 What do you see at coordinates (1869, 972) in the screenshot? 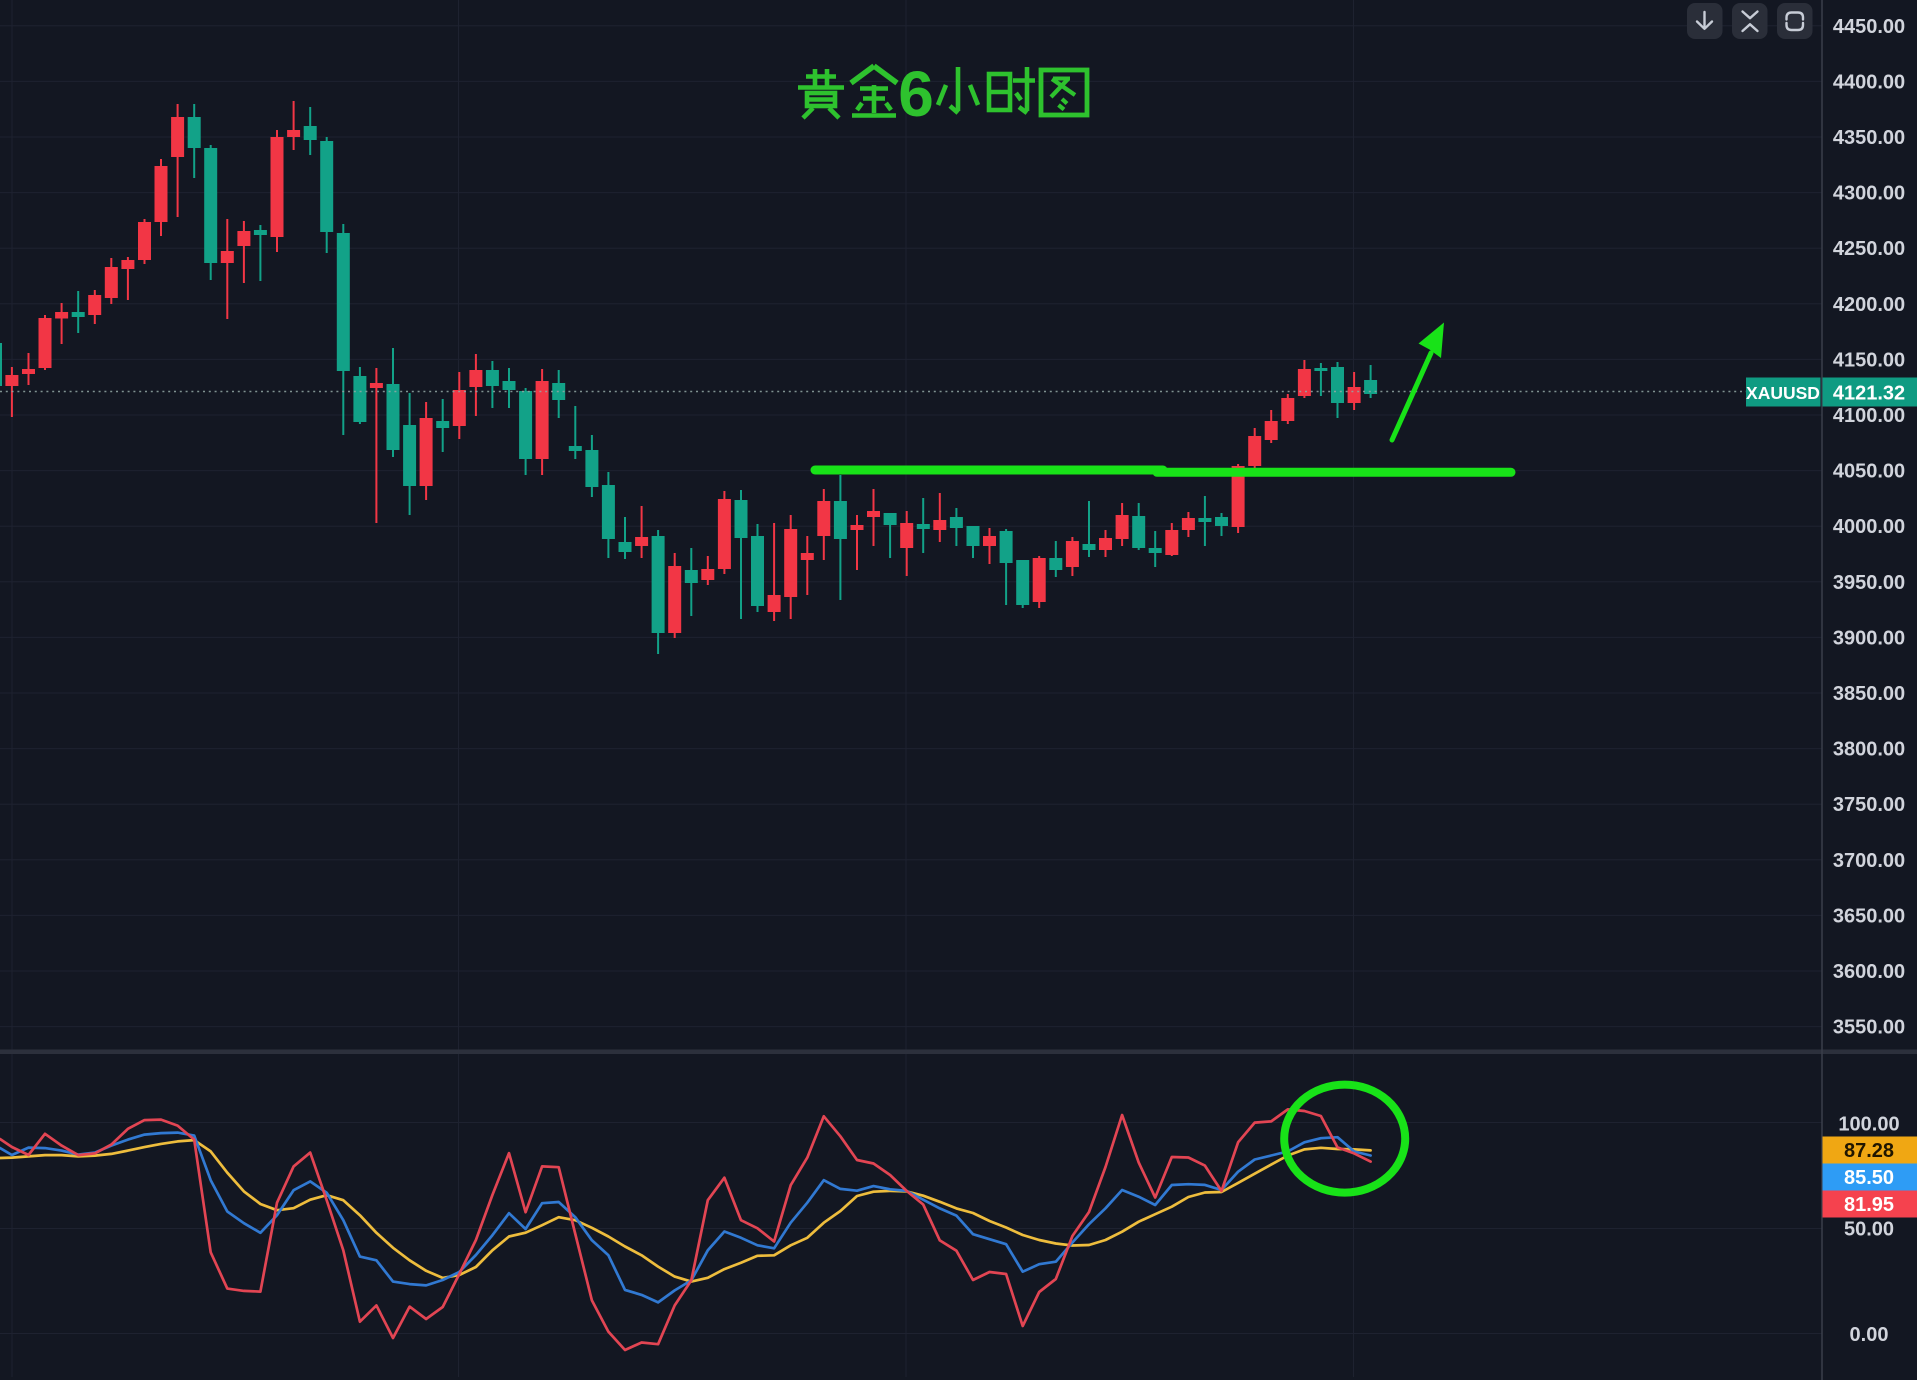
I see `svg-text: 3600.00` at bounding box center [1869, 972].